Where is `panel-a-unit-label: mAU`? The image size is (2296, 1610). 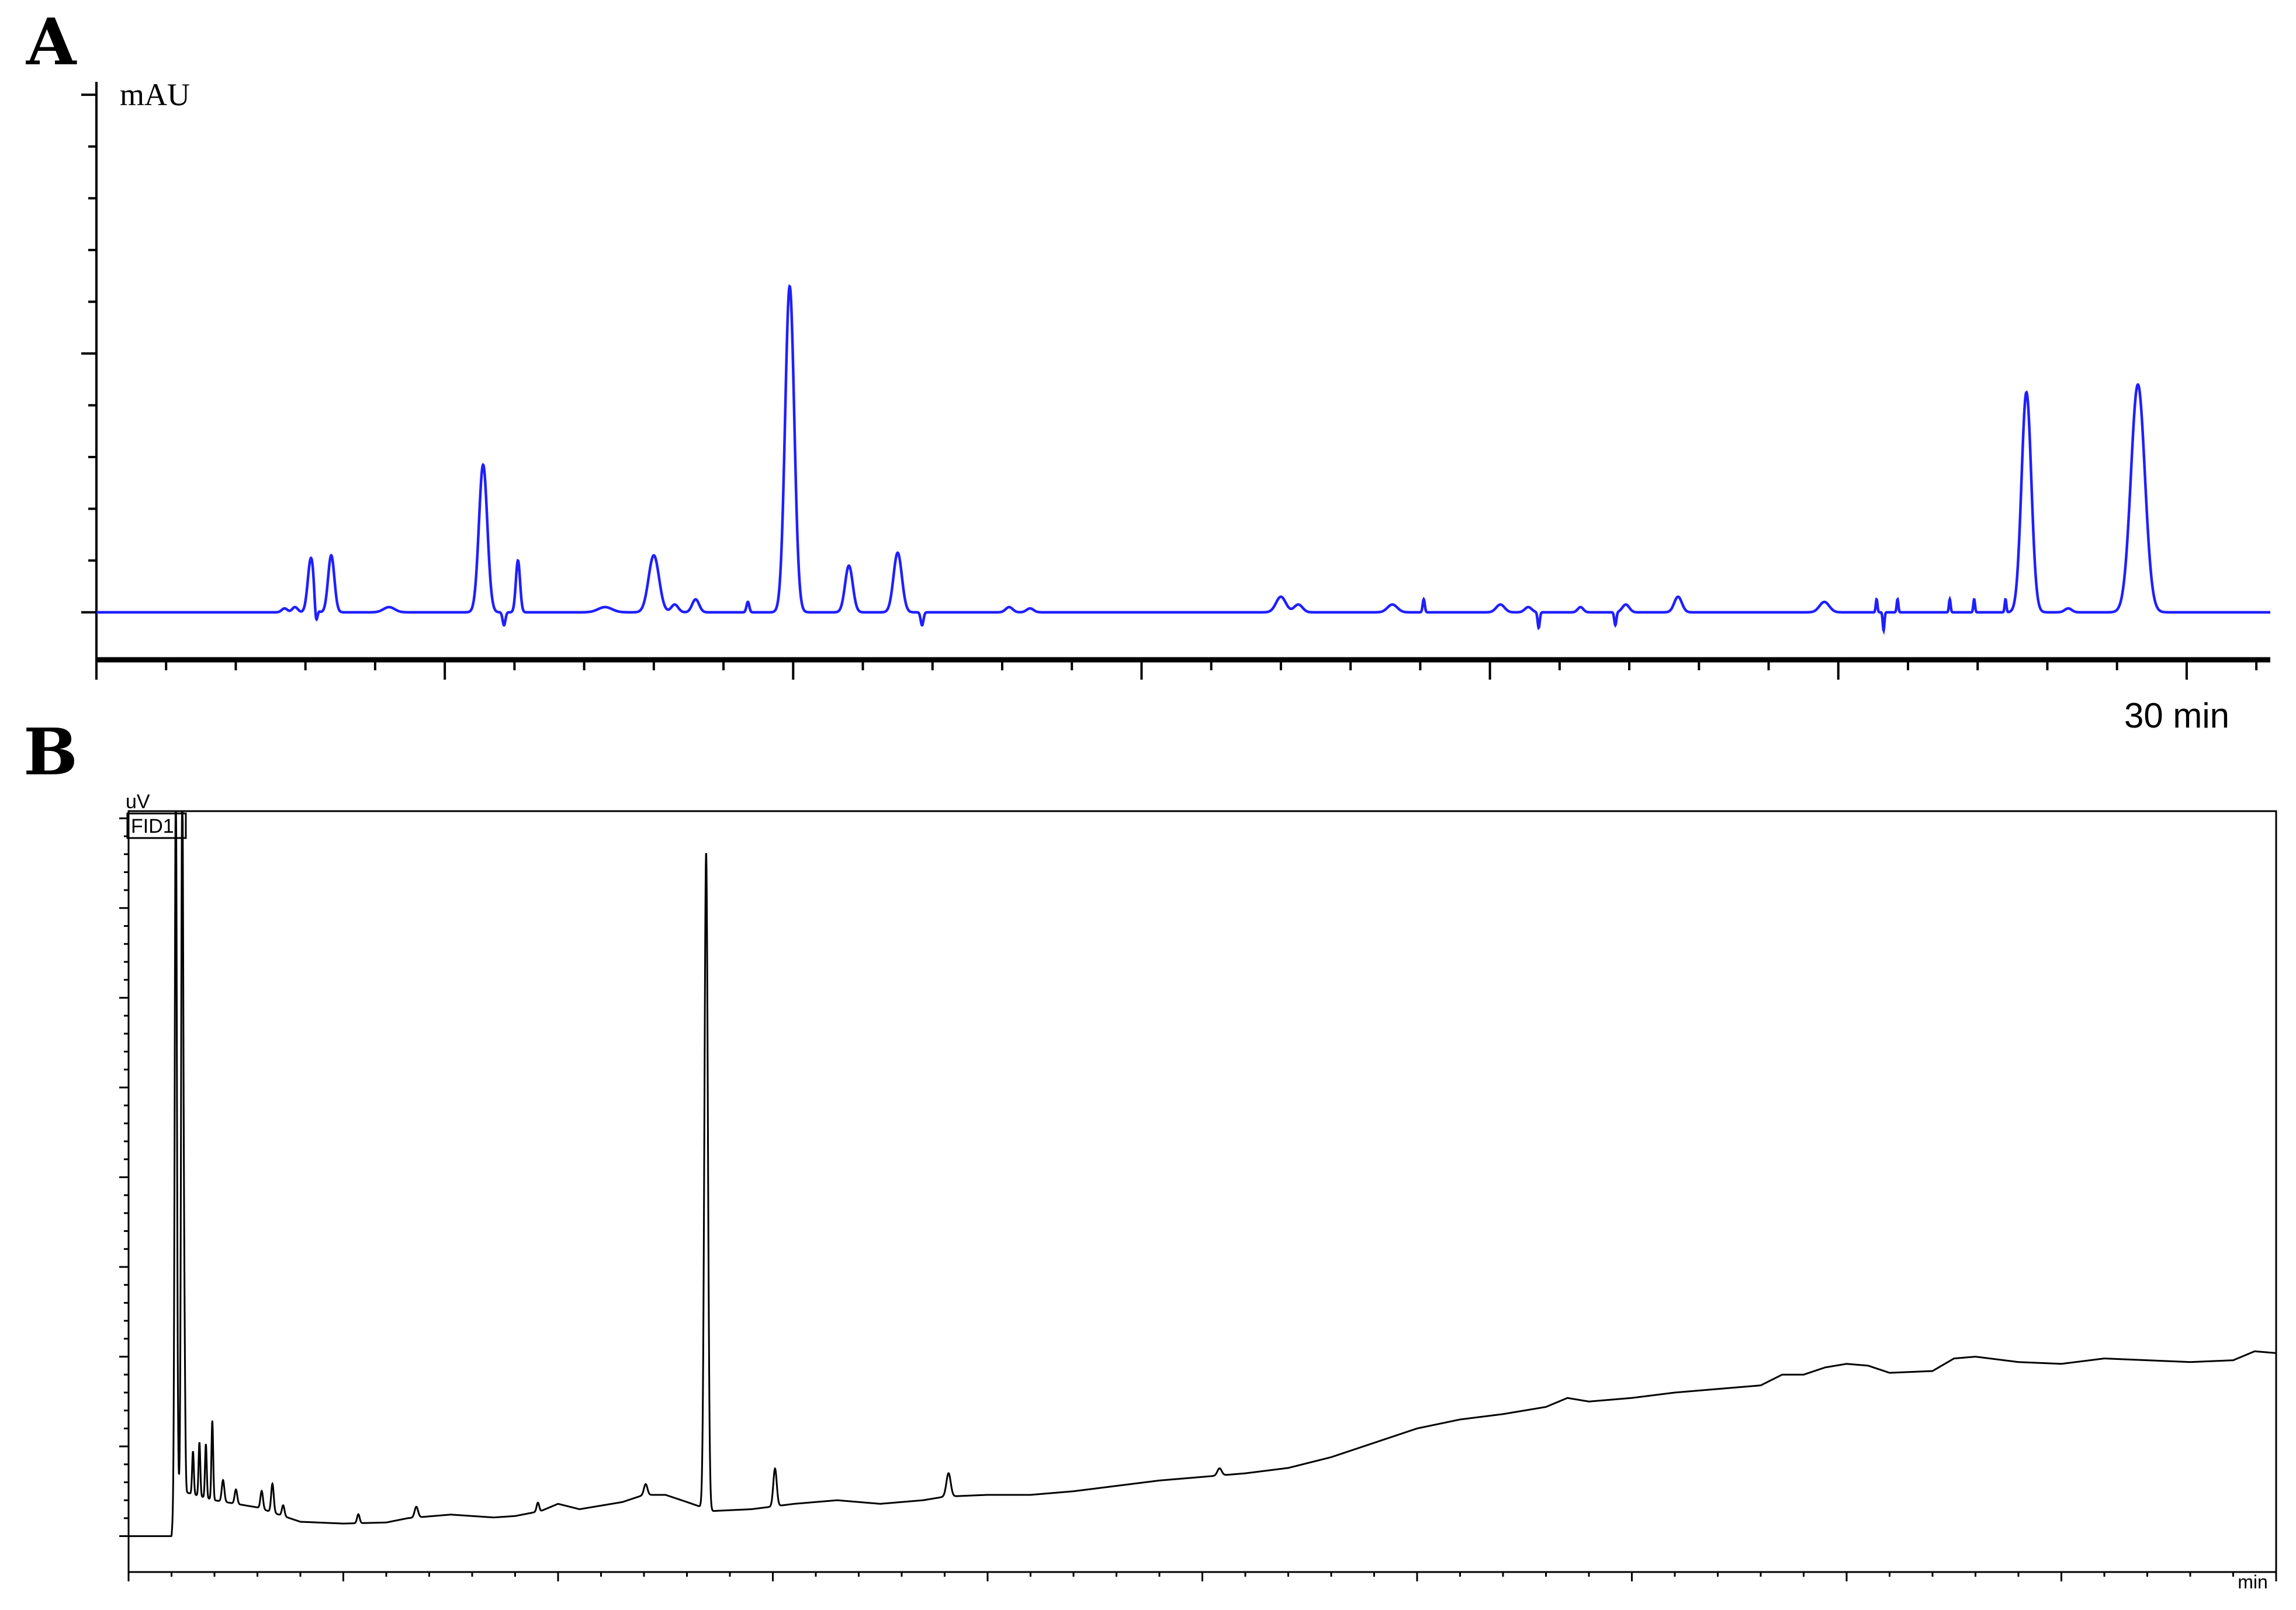
panel-a-unit-label: mAU is located at coordinates (155, 95).